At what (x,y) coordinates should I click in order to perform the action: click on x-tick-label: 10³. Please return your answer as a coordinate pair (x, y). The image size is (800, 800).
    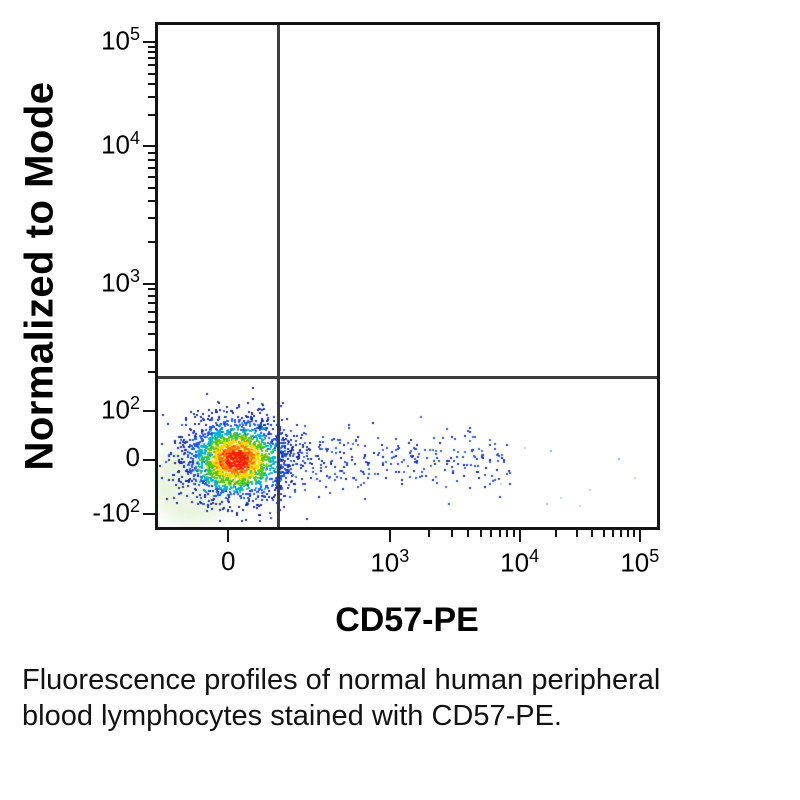
    Looking at the image, I should click on (390, 562).